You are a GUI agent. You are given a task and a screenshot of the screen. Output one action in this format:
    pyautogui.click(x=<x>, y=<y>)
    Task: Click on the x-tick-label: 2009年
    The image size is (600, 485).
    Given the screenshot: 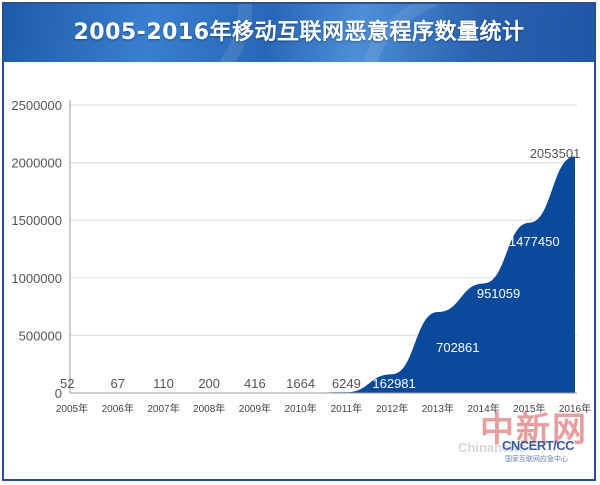 What is the action you would take?
    pyautogui.click(x=255, y=408)
    